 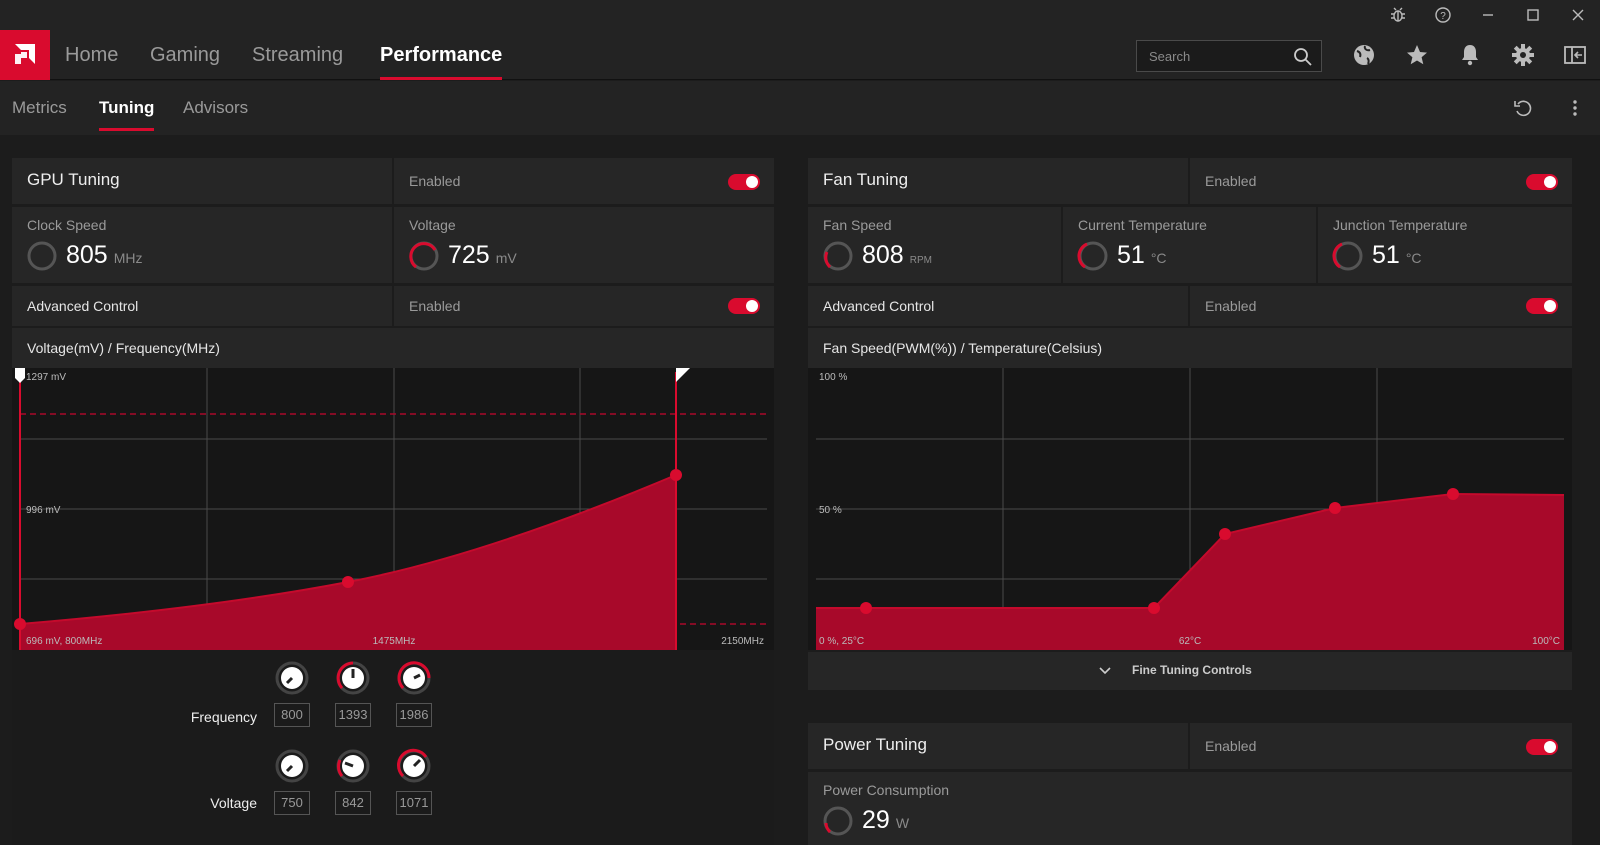 I want to click on gpu-tuning-header: GPU Tuning, so click(x=202, y=181).